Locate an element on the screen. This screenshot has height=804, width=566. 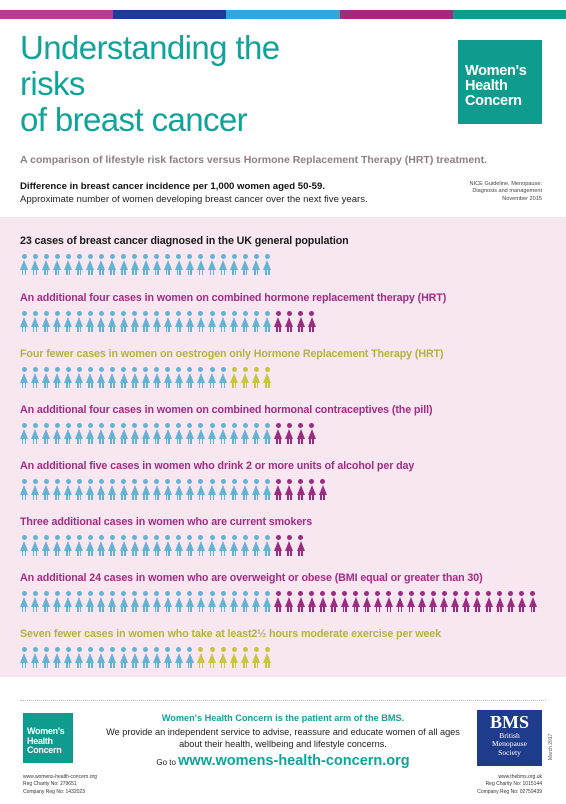
bms-company-no: Company Reg No: 02759439 is located at coordinates (509, 791).